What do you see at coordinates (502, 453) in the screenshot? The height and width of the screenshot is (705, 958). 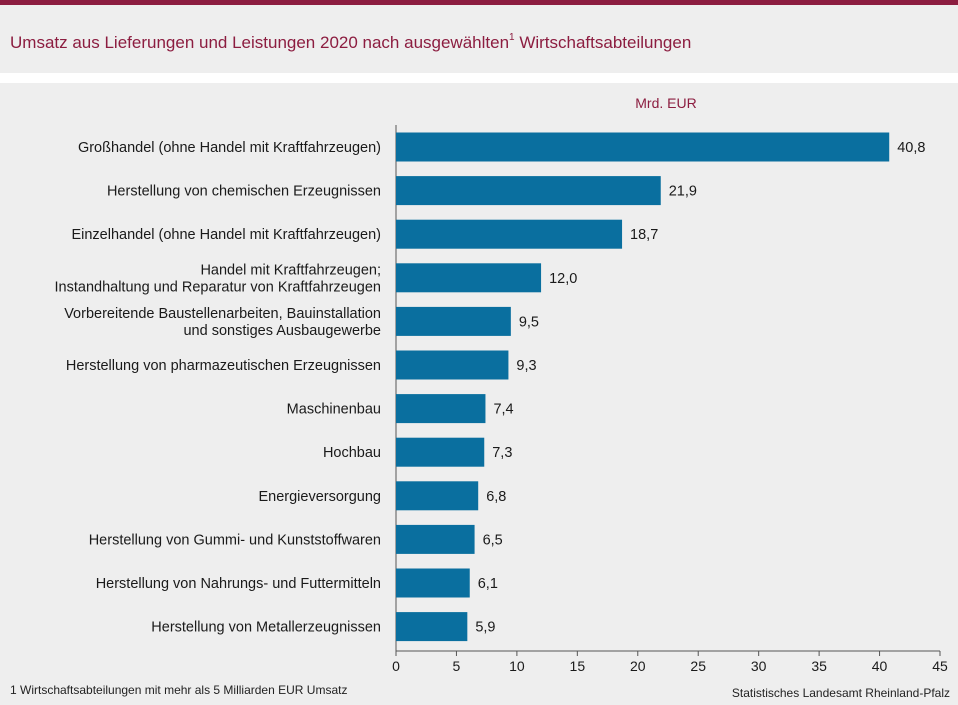 I see `data-label: 7,3` at bounding box center [502, 453].